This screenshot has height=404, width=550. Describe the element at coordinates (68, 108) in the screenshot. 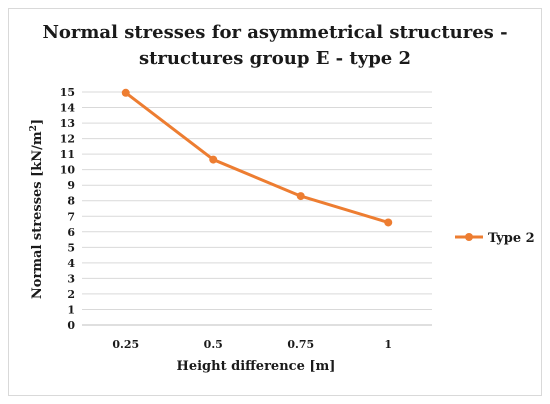

I see `y-tick-label: 14` at that location.